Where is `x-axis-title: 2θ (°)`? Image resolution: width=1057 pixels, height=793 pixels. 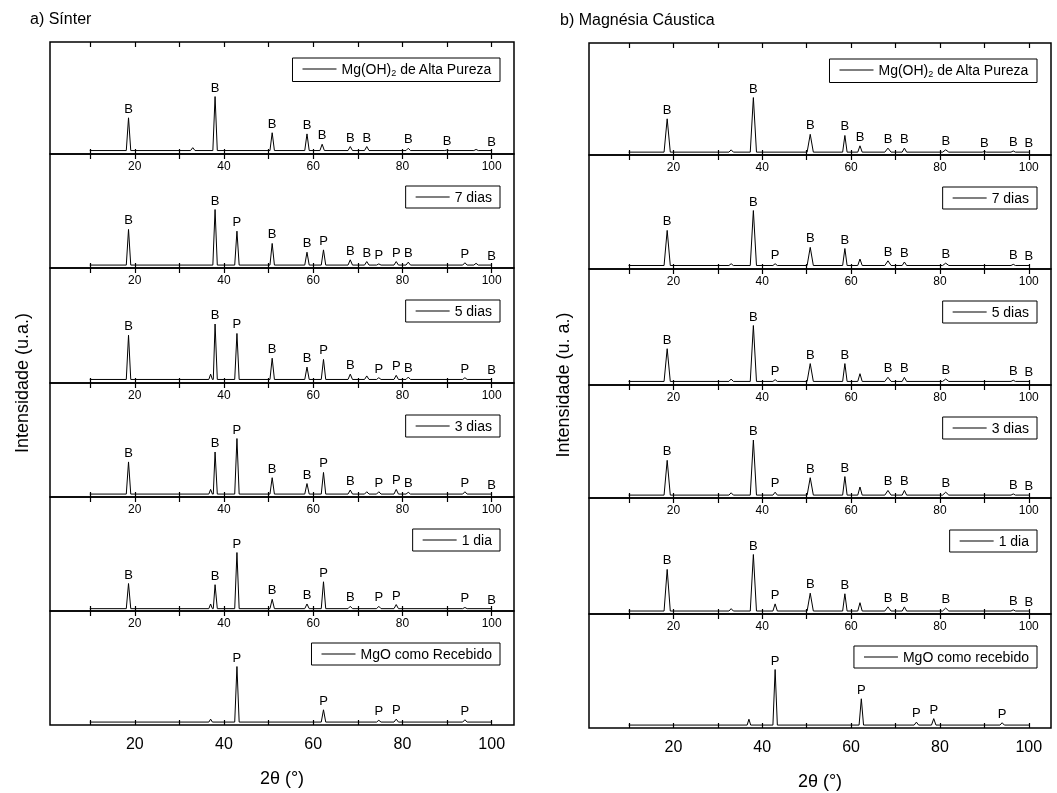 x-axis-title: 2θ (°) is located at coordinates (820, 781).